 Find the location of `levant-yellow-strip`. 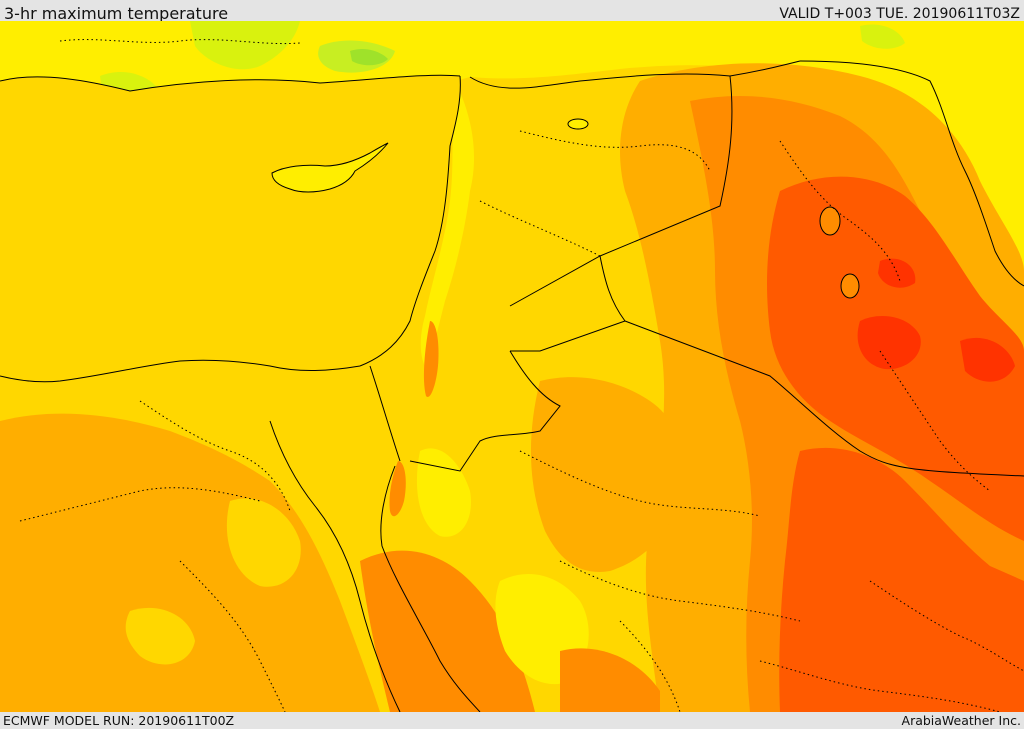

levant-yellow-strip is located at coordinates (447, 226).